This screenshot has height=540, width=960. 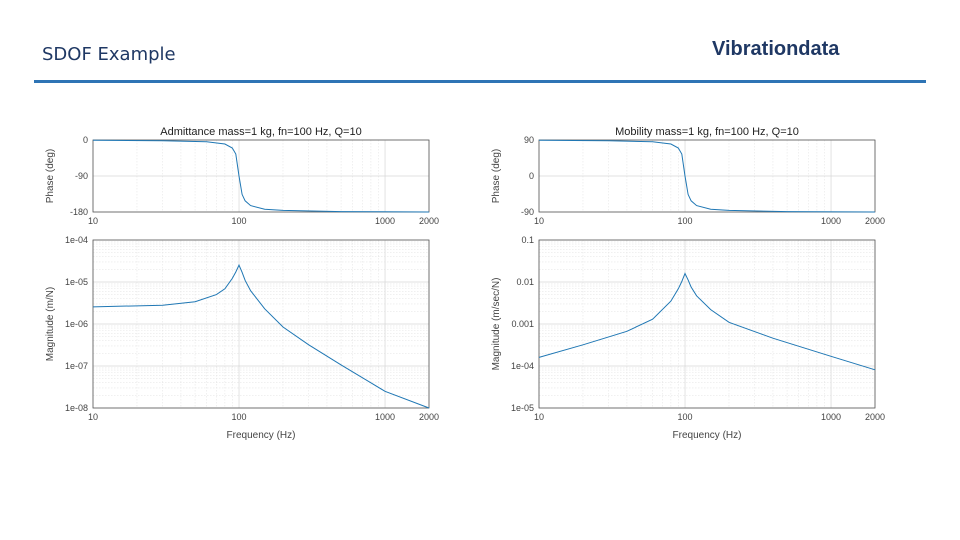 I want to click on mobility-magnitude-ytick-label: 0.001, so click(x=522, y=324).